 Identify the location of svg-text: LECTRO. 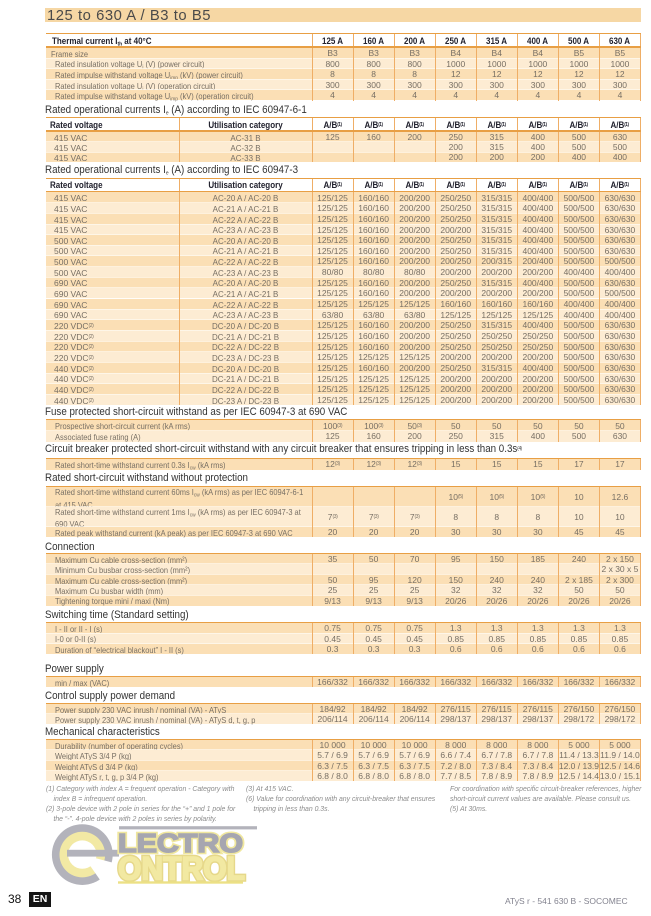
(180, 843).